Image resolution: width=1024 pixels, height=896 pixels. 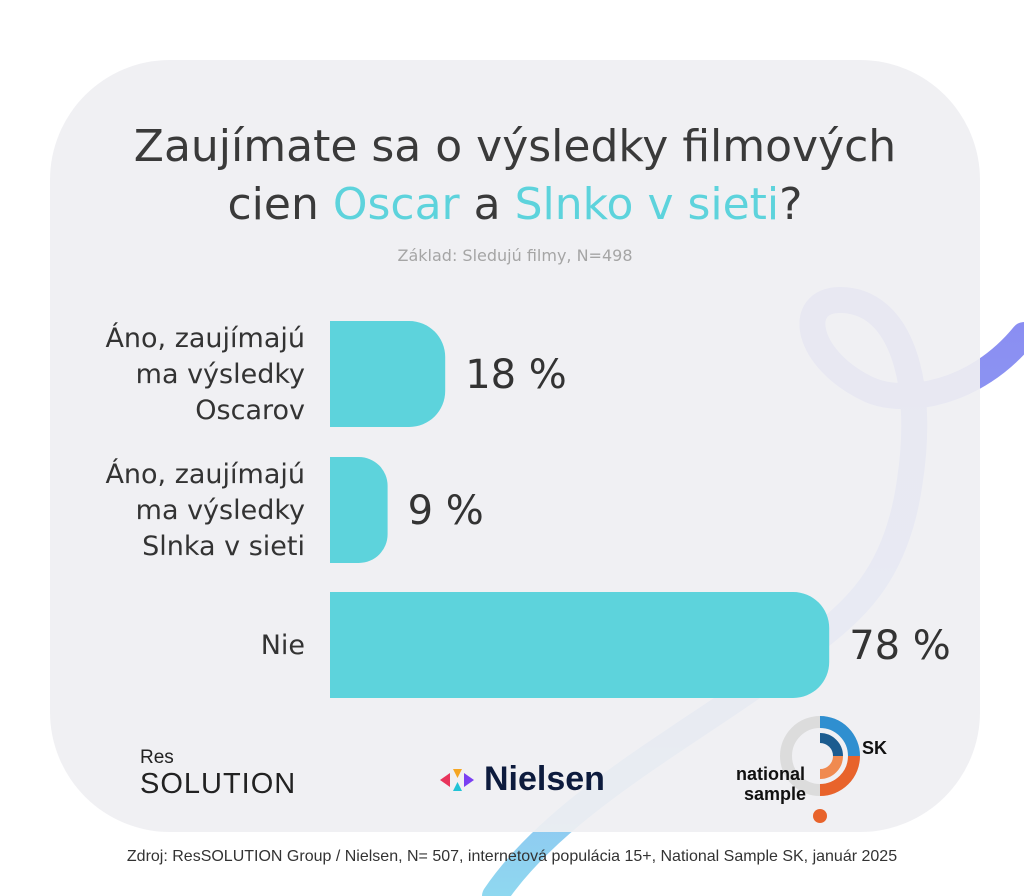 I want to click on category-label-1-line-0: Áno, zaujímajú, so click(x=205, y=474).